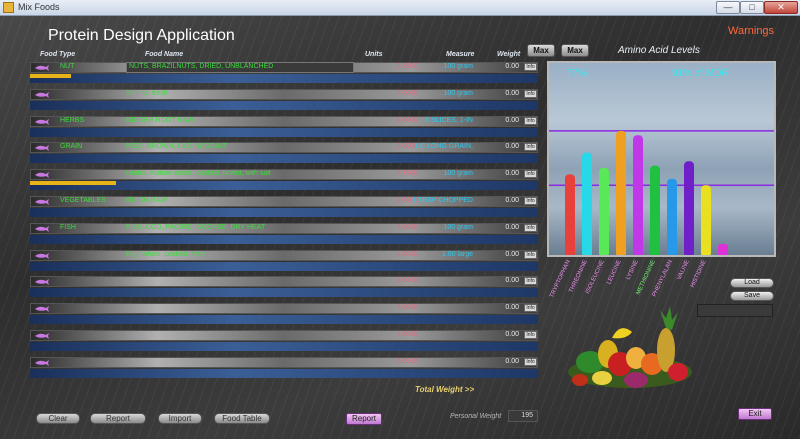  I want to click on exit-button: Exit, so click(755, 414).